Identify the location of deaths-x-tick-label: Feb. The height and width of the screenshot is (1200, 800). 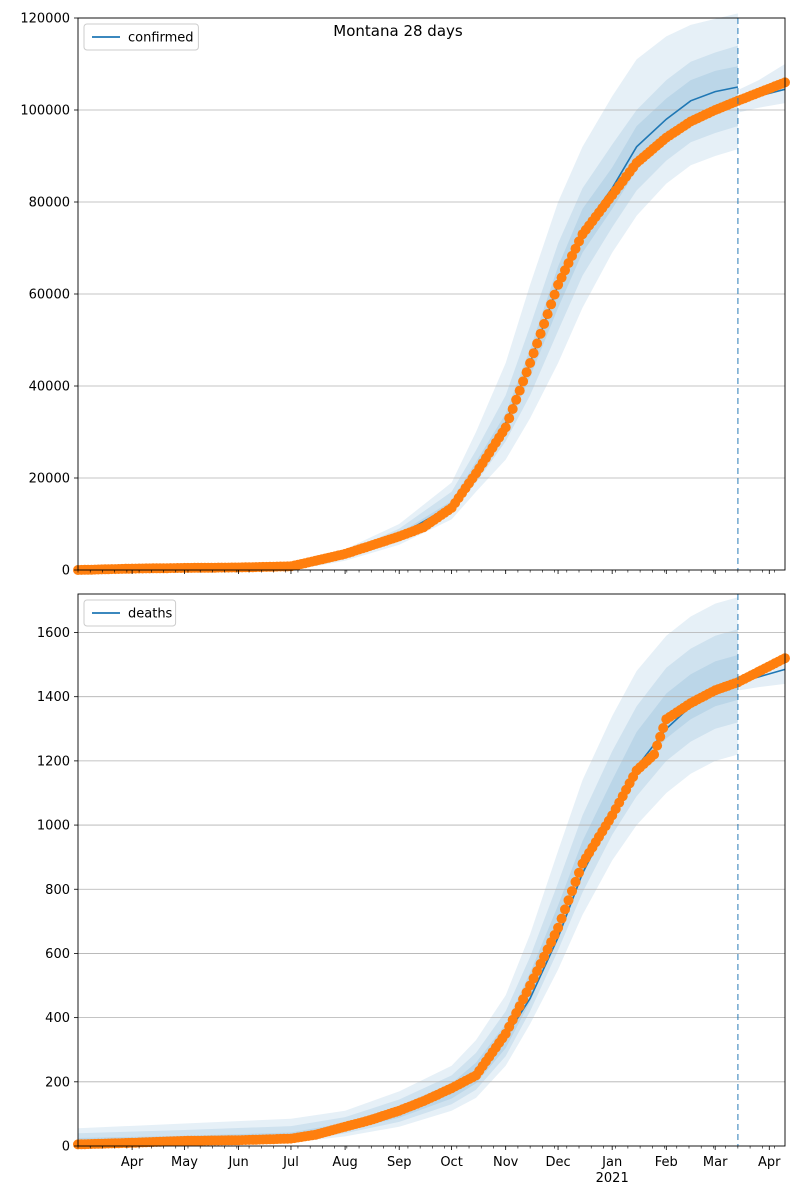
(666, 1162).